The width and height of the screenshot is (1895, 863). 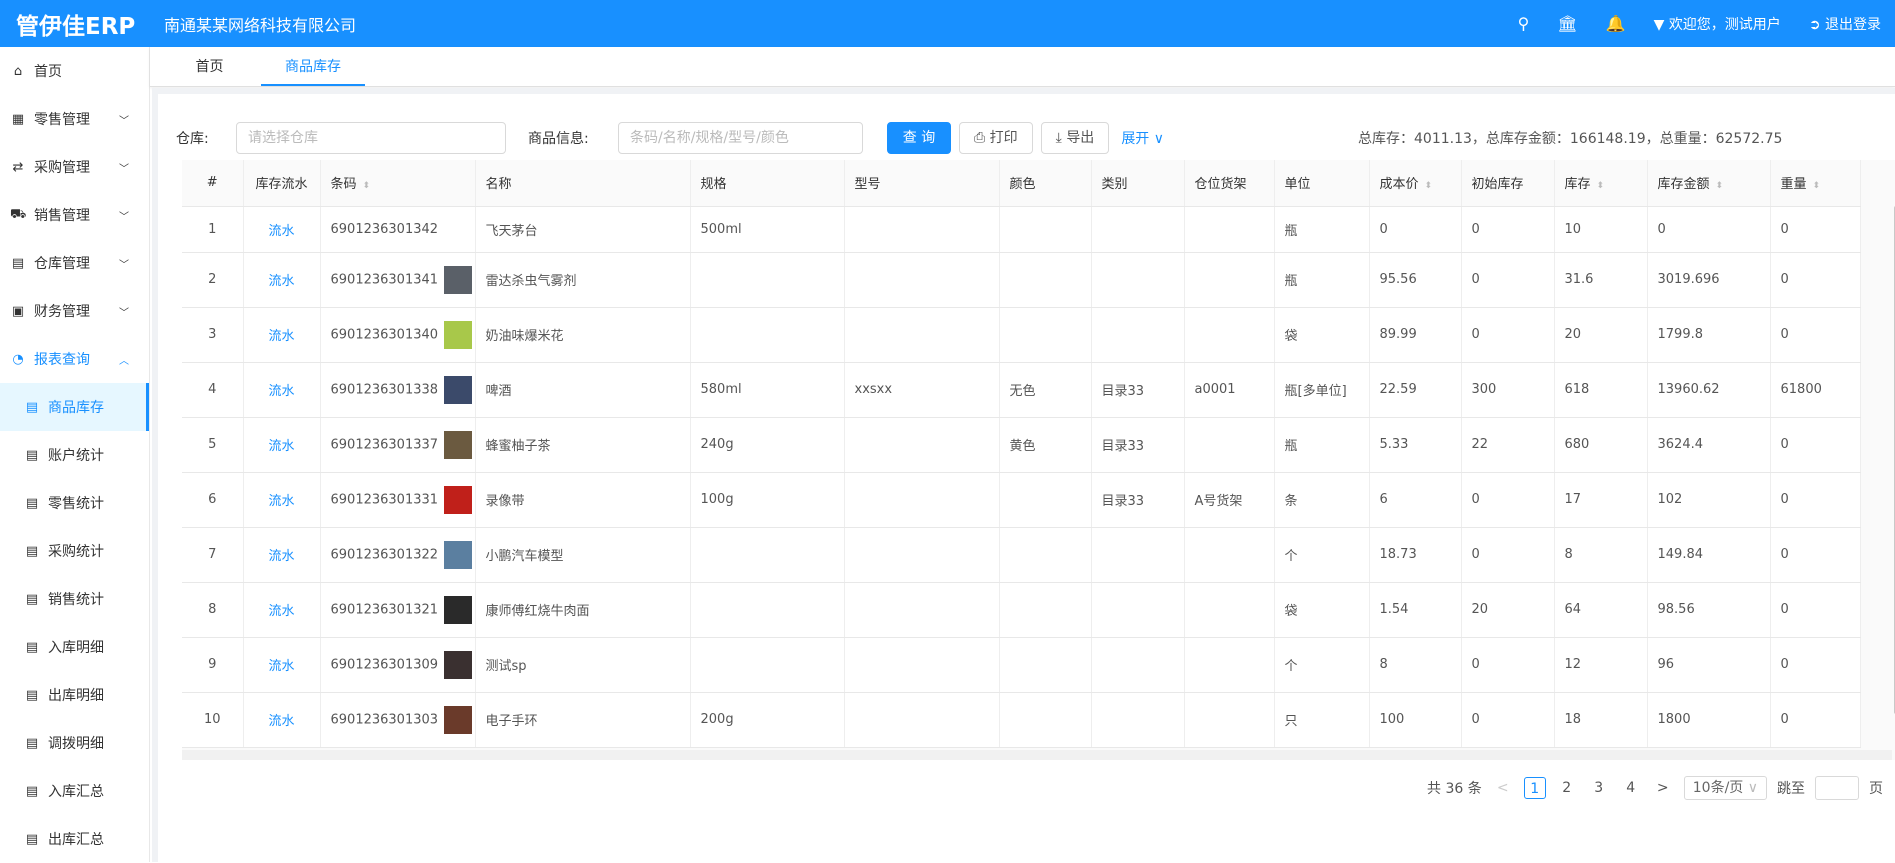 I want to click on logout-button: ➲ 退出登录, so click(x=1845, y=24).